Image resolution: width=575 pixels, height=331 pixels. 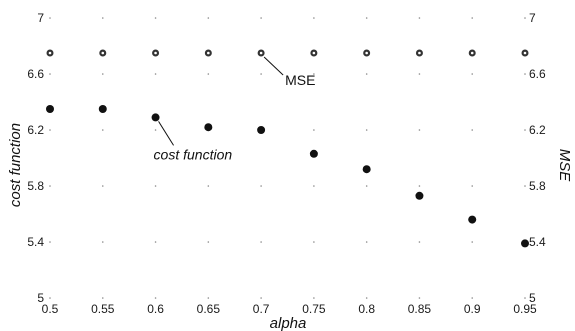 I want to click on left-tick-label: 5, so click(x=40, y=298).